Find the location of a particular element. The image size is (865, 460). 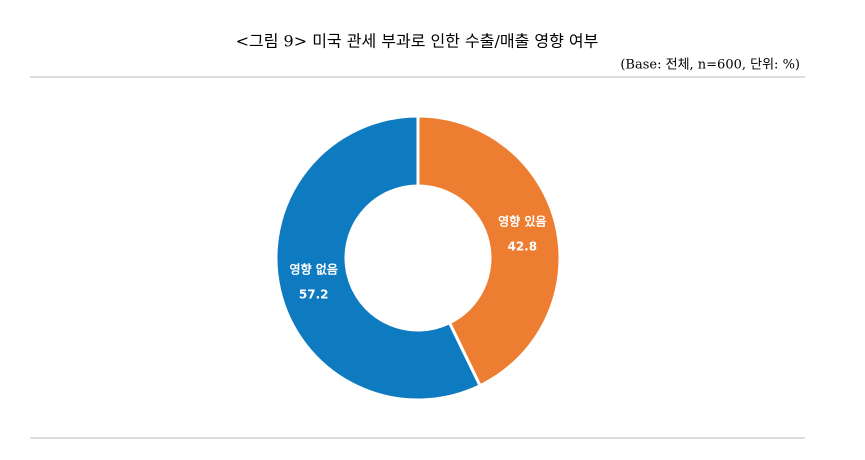

slice-value: 42.8 is located at coordinates (522, 247).